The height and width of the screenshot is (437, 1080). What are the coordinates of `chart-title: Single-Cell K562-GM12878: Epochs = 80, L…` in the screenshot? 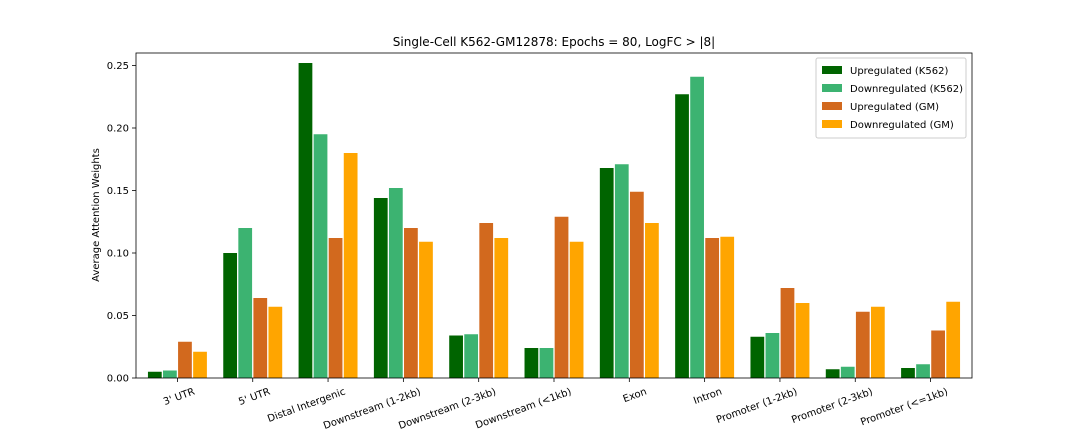 It's located at (554, 42).